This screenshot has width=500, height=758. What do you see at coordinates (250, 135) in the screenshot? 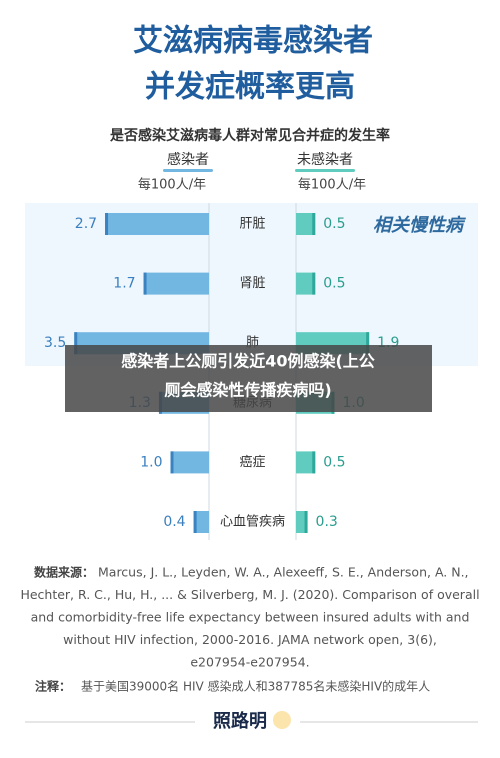
I see `subtitle: 是否感染艾滋病毒人群对常见合并症的发生率` at bounding box center [250, 135].